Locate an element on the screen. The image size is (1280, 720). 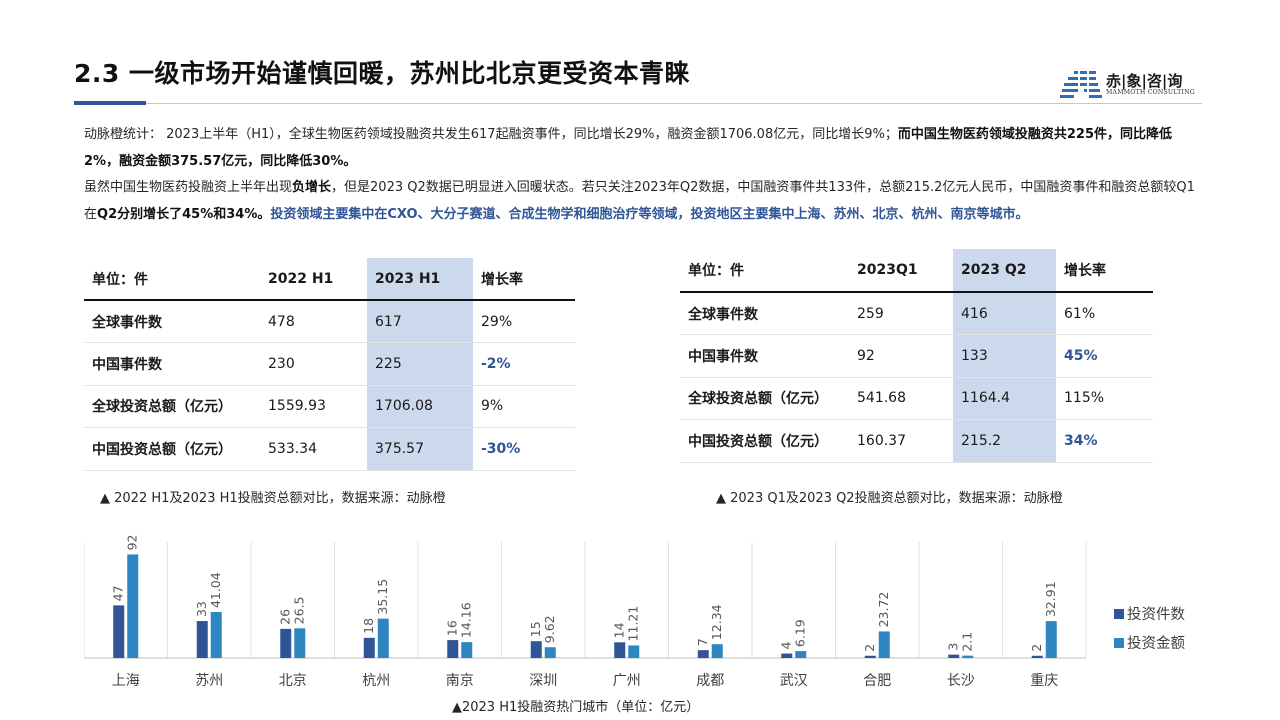
data-label: 11.21 is located at coordinates (633, 624).